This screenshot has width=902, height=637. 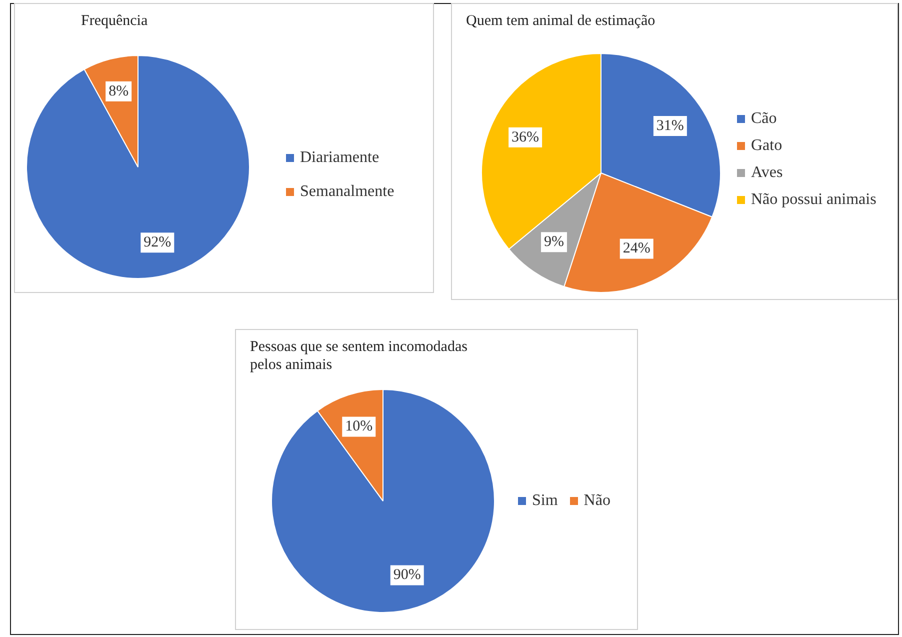 What do you see at coordinates (766, 146) in the screenshot?
I see `legend-label: Gato` at bounding box center [766, 146].